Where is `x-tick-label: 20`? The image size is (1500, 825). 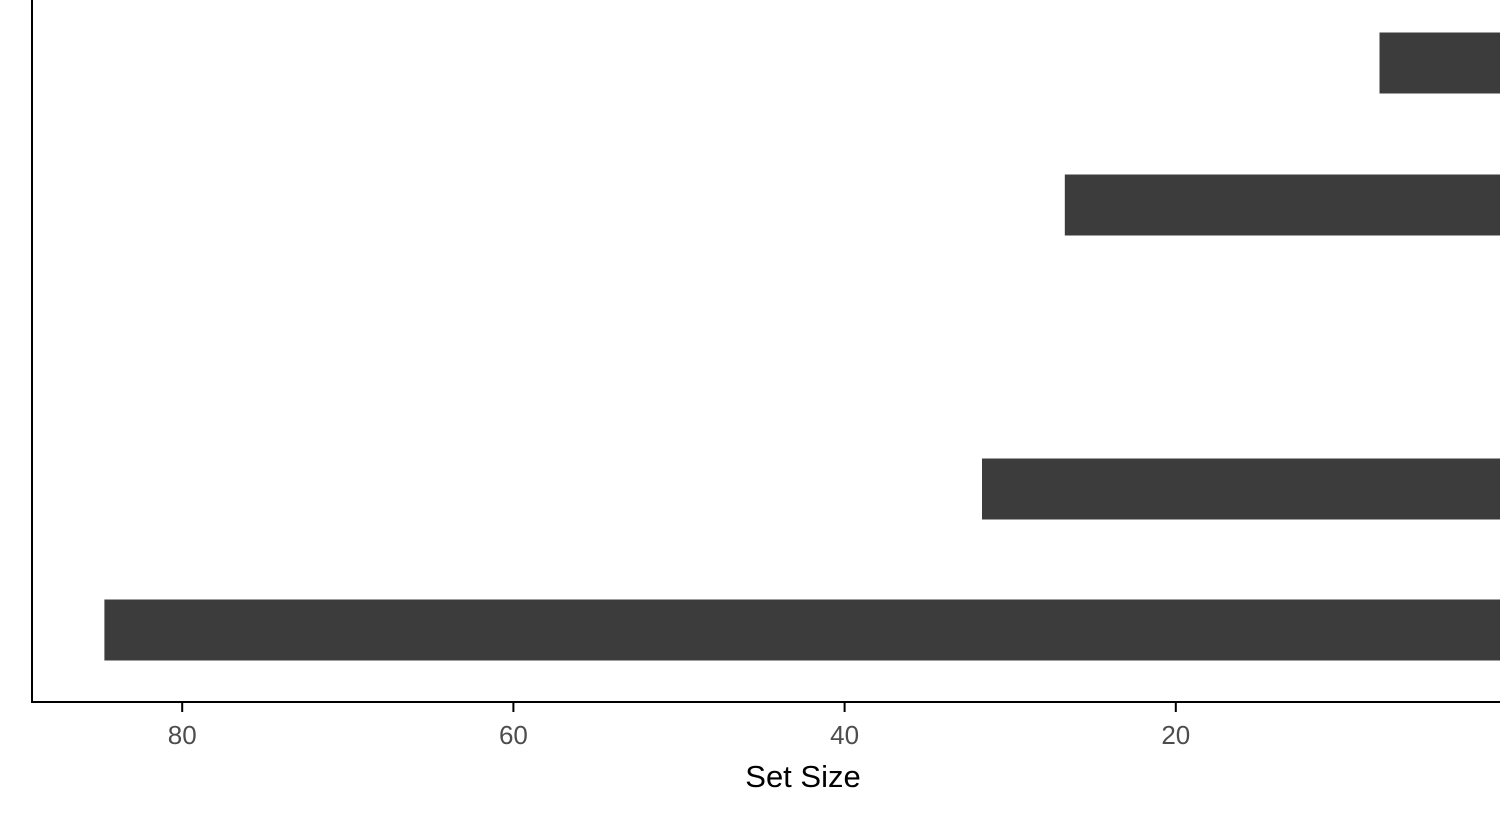 x-tick-label: 20 is located at coordinates (1175, 735).